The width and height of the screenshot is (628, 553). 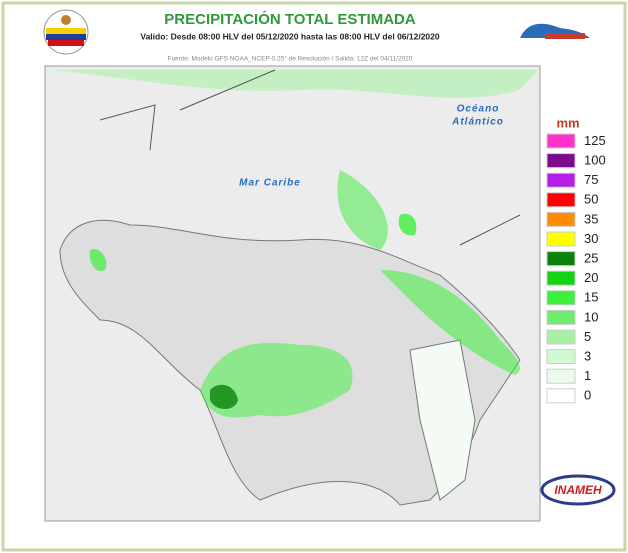 What do you see at coordinates (591, 218) in the screenshot?
I see `legend-label: 35` at bounding box center [591, 218].